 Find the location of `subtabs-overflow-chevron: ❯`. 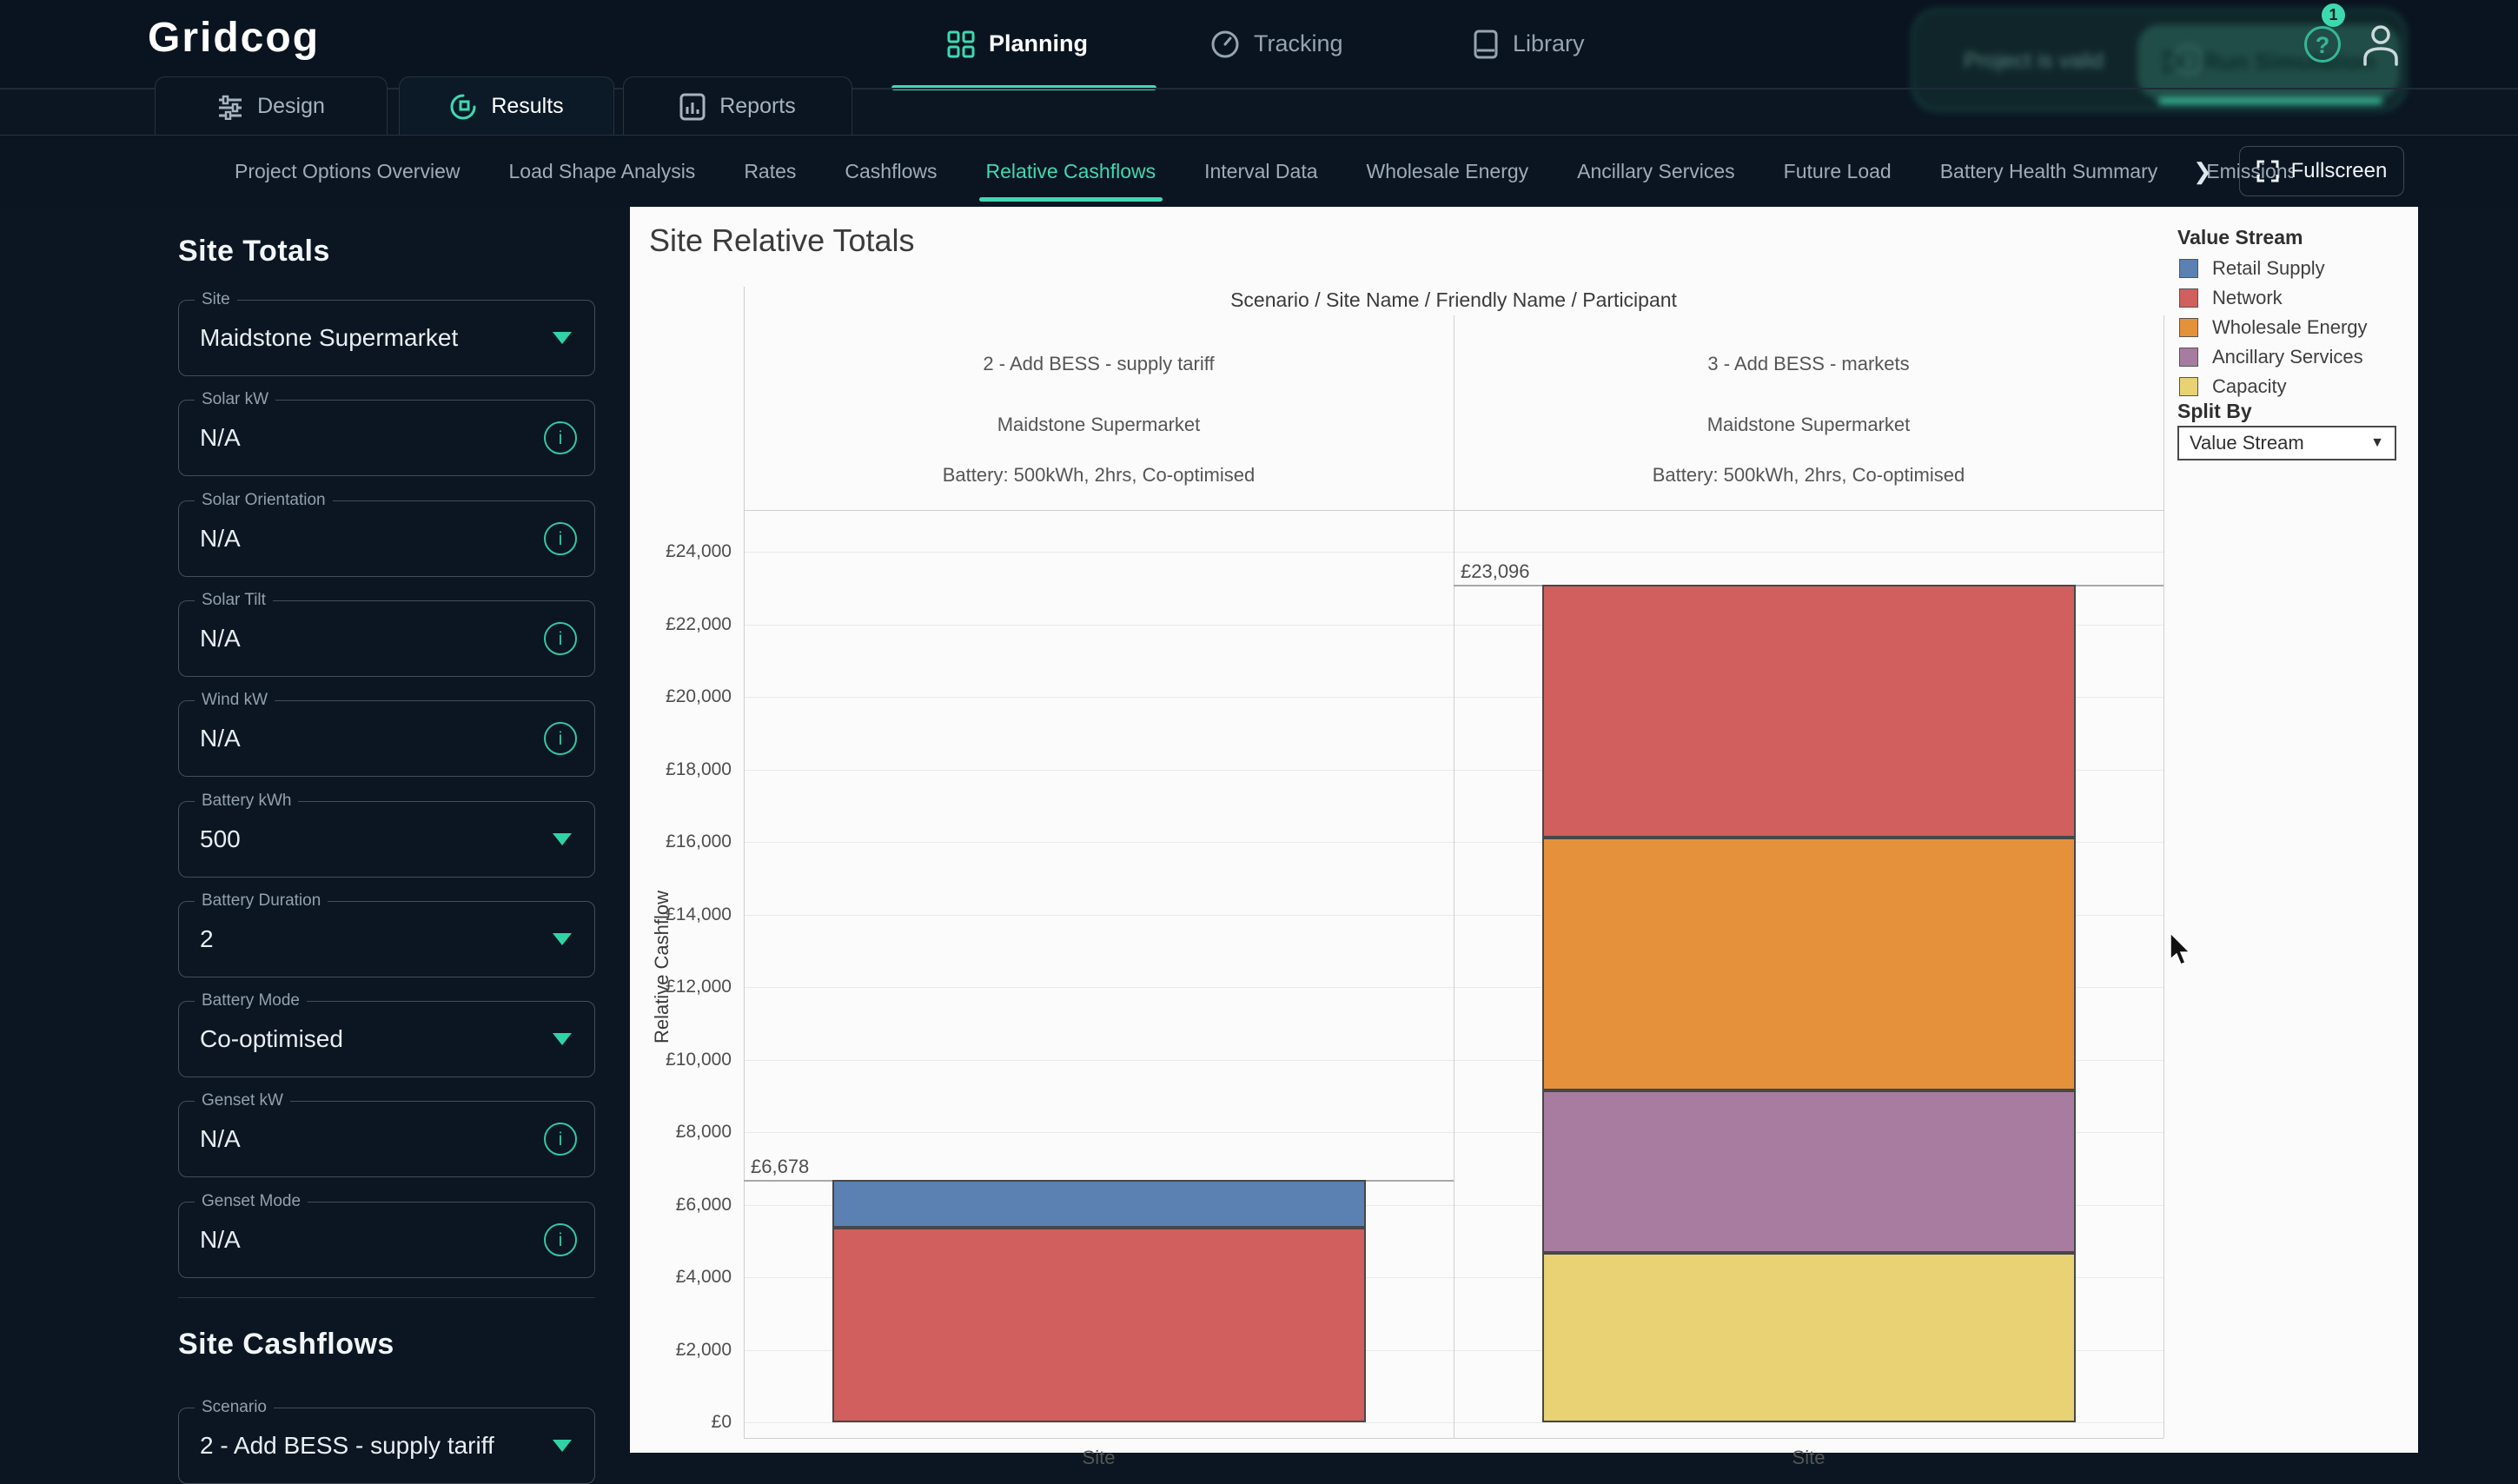

subtabs-overflow-chevron: ❯ is located at coordinates (2202, 170).